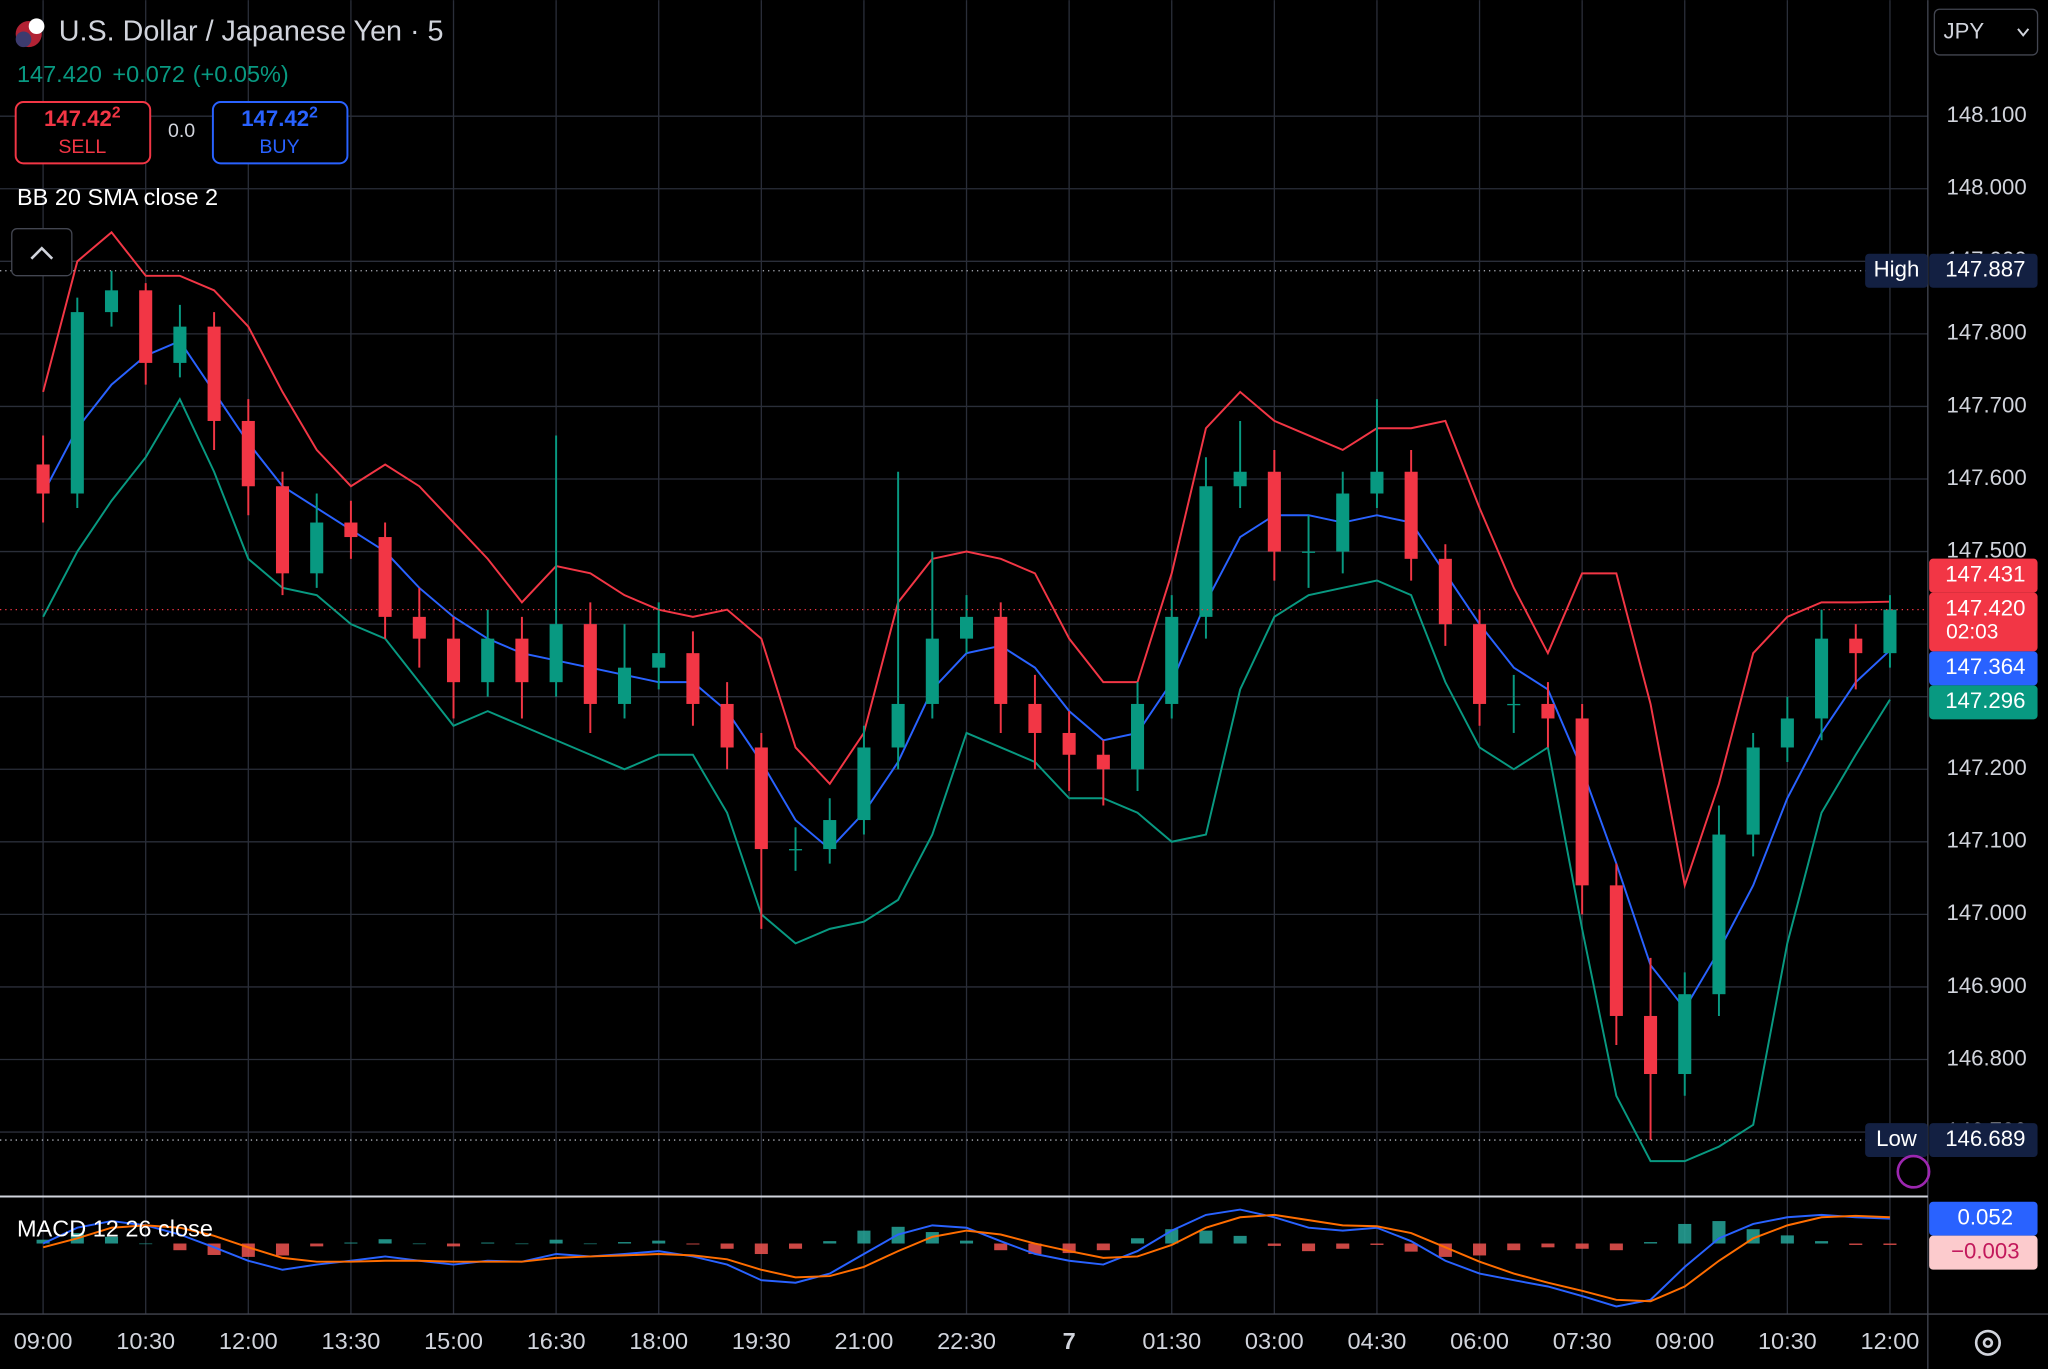 The height and width of the screenshot is (1369, 2048). I want to click on x-tick-label: 19:30, so click(761, 1341).